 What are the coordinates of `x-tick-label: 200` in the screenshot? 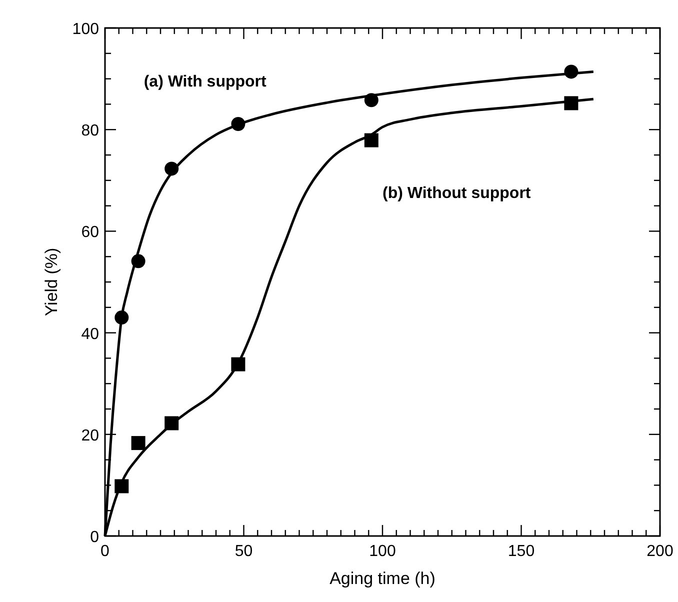 It's located at (660, 551).